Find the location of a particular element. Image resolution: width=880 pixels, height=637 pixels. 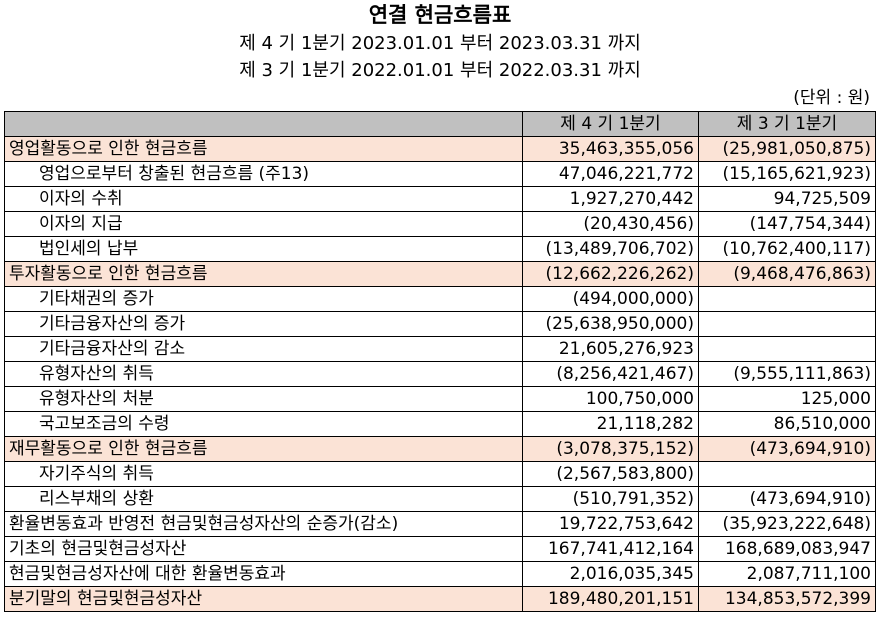

row-value-previous: 94,725,509 is located at coordinates (787, 199).